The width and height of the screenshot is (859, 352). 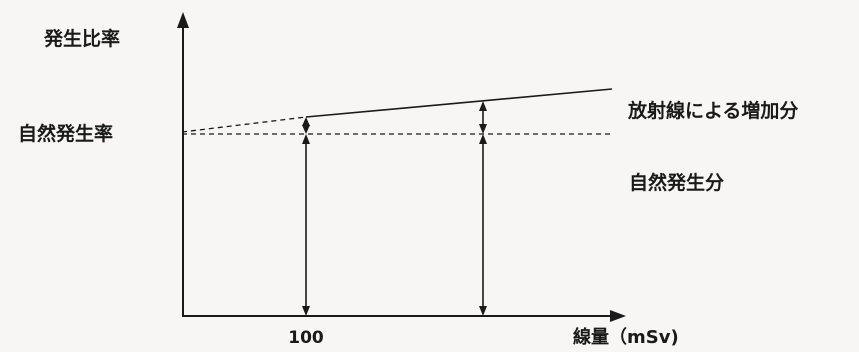 What do you see at coordinates (306, 338) in the screenshot?
I see `x-tick-label-100: 100` at bounding box center [306, 338].